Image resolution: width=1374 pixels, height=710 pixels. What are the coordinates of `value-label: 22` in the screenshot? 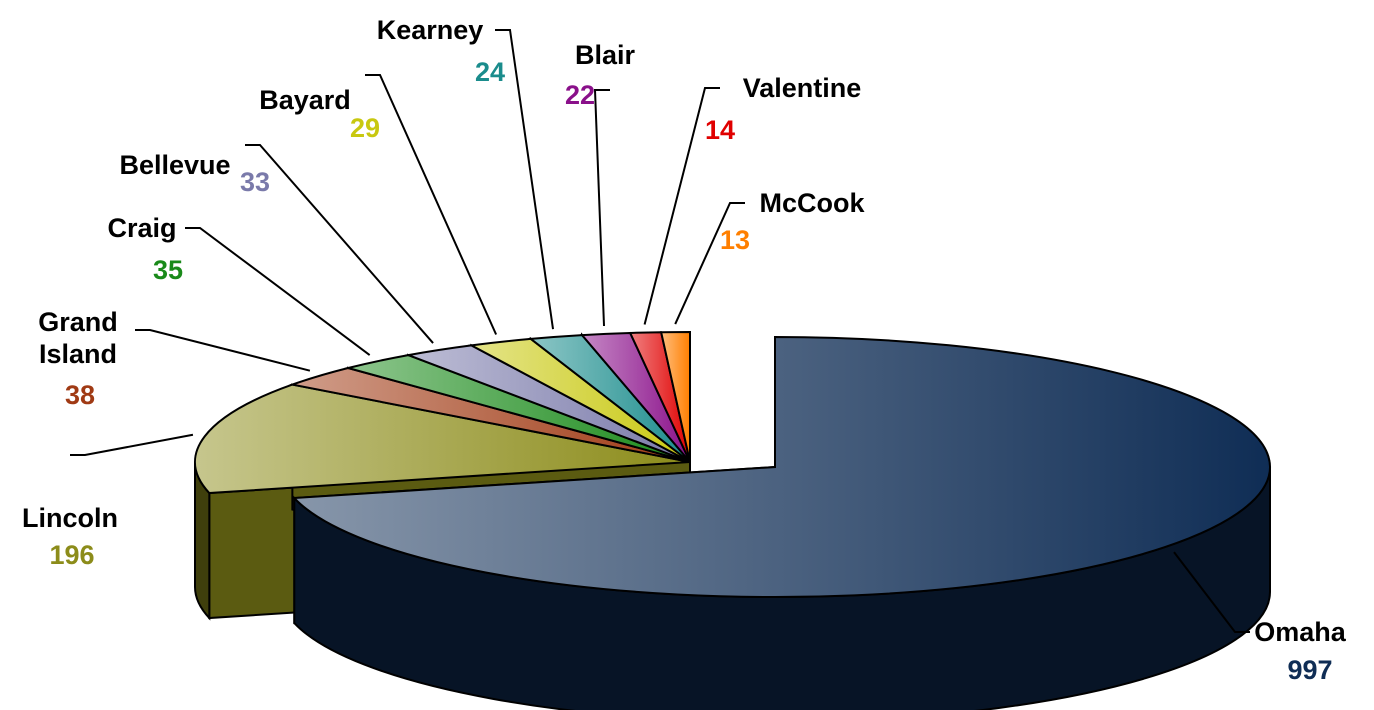 It's located at (580, 95).